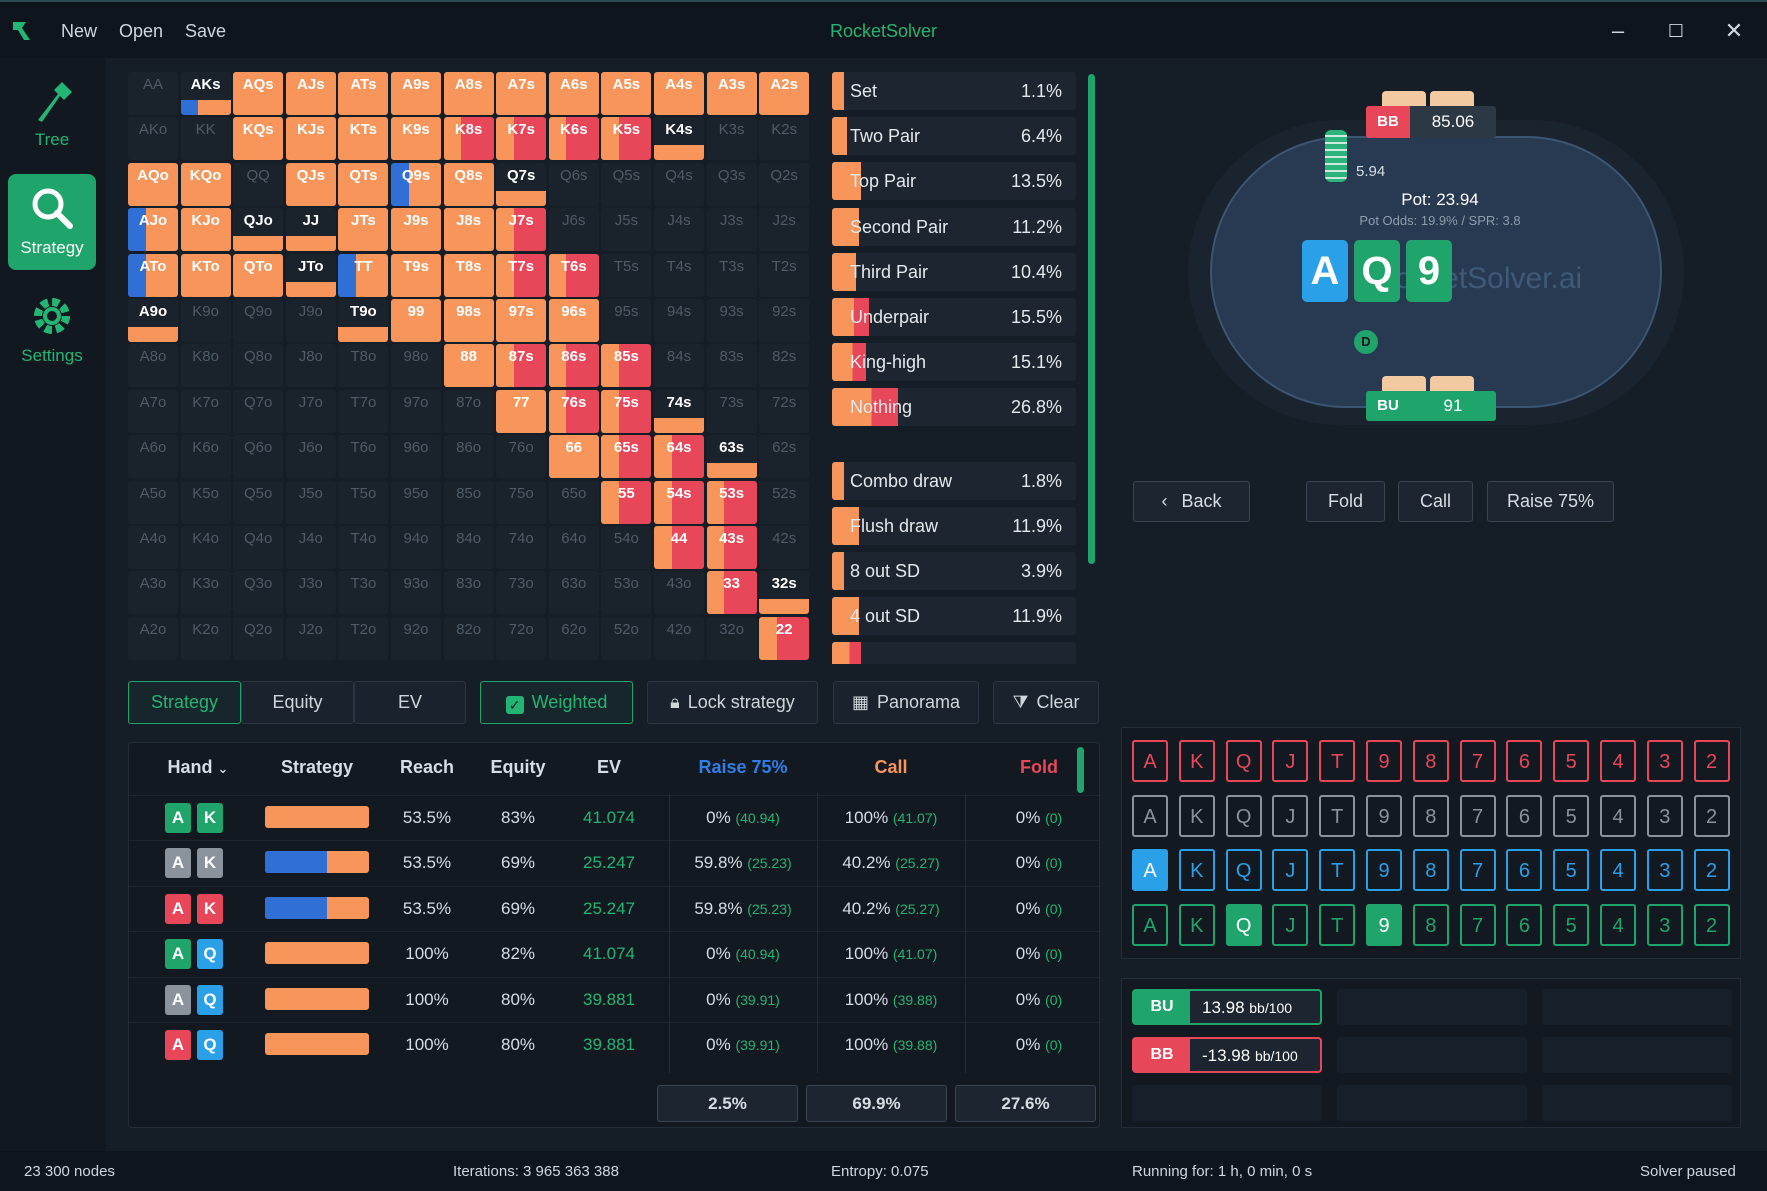  Describe the element at coordinates (468, 320) in the screenshot. I see `range-cell: 98s` at that location.